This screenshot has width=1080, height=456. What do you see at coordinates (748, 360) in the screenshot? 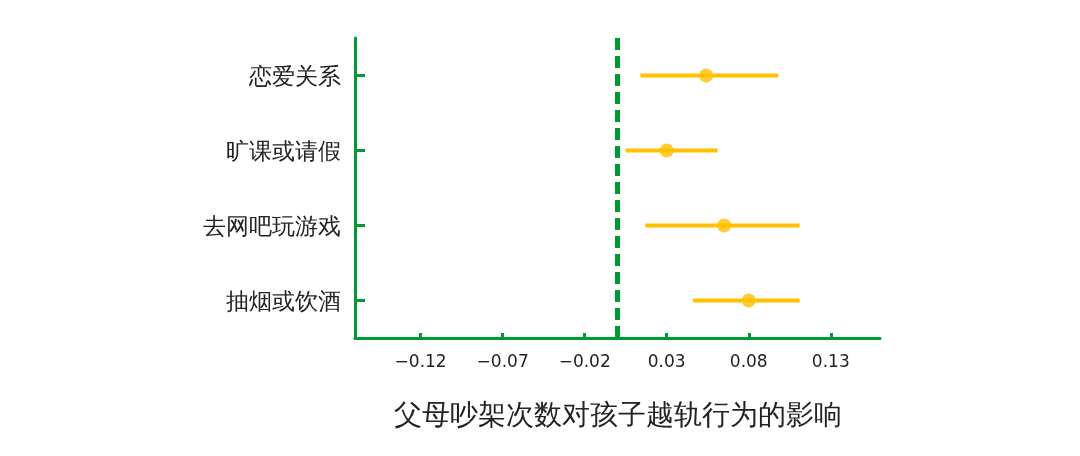
I see `x-tick-label: 0.08` at bounding box center [748, 360].